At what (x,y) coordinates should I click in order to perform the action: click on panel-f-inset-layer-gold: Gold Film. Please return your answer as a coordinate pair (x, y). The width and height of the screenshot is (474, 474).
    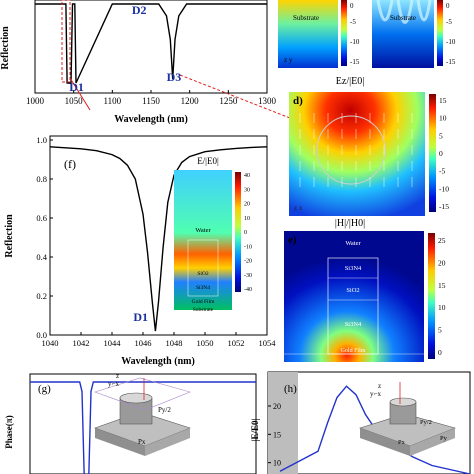
    Looking at the image, I should click on (203, 302).